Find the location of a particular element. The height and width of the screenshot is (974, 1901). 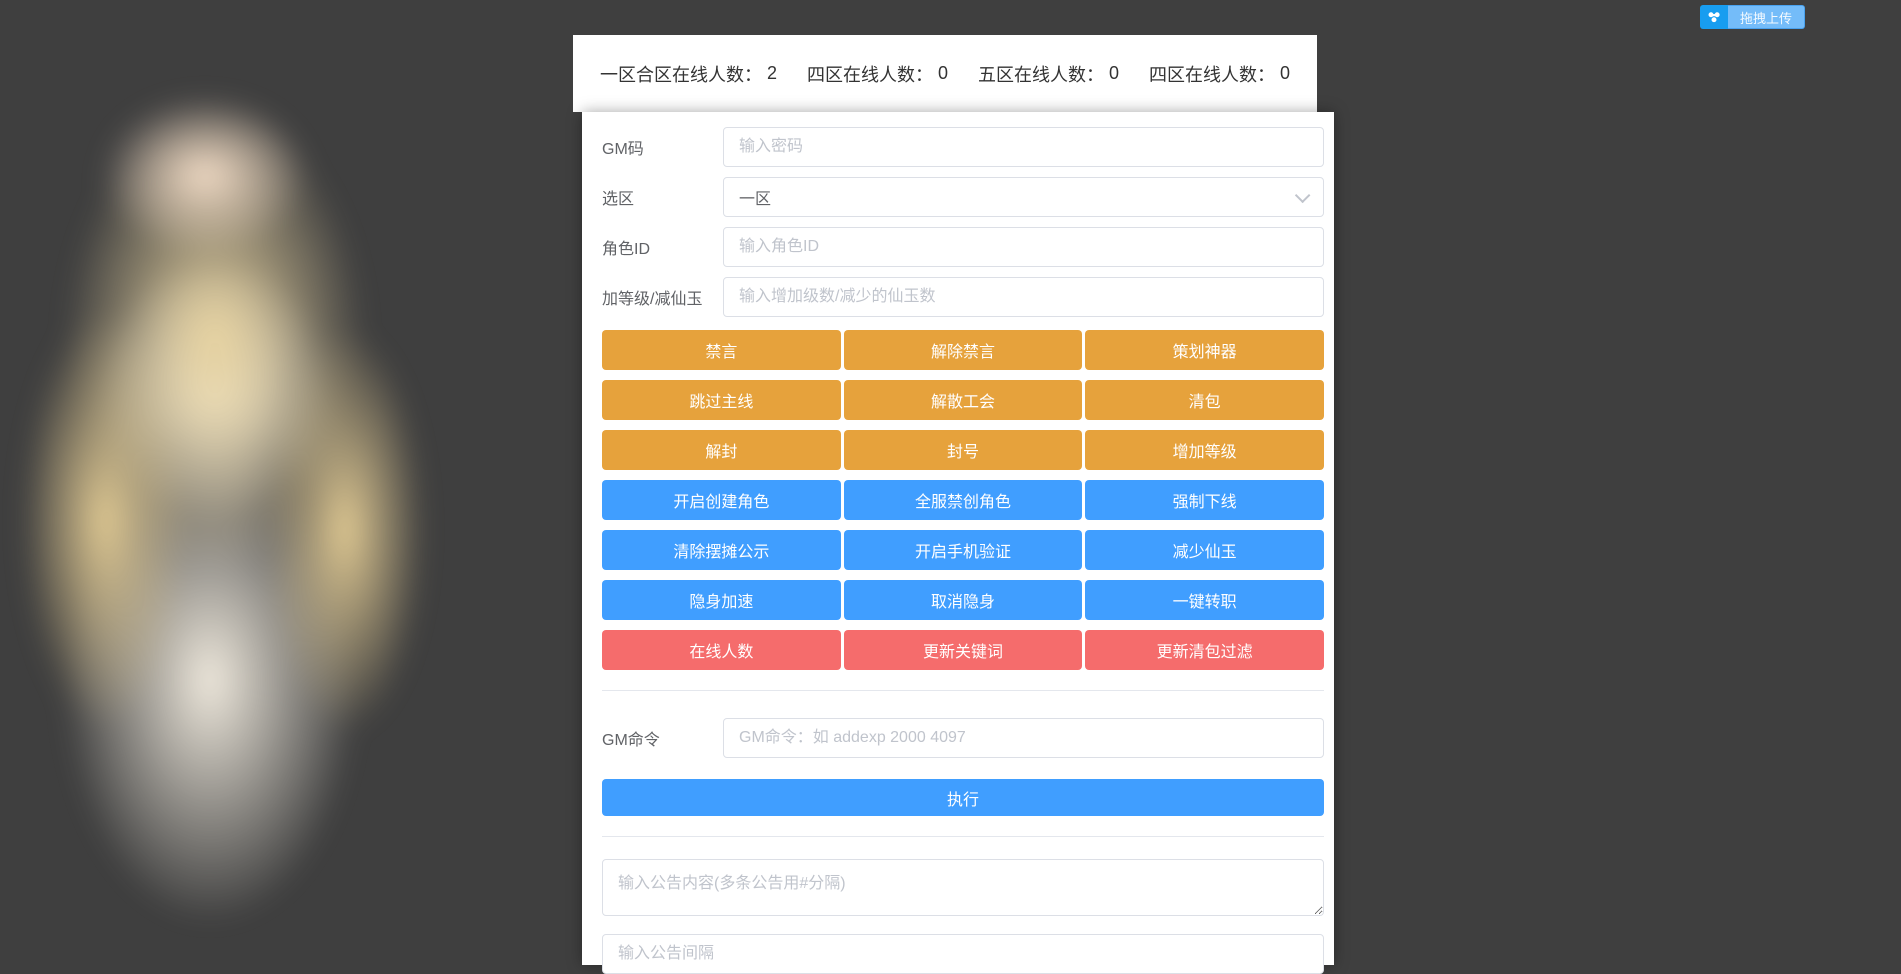

gm-code-input is located at coordinates (1023, 147).